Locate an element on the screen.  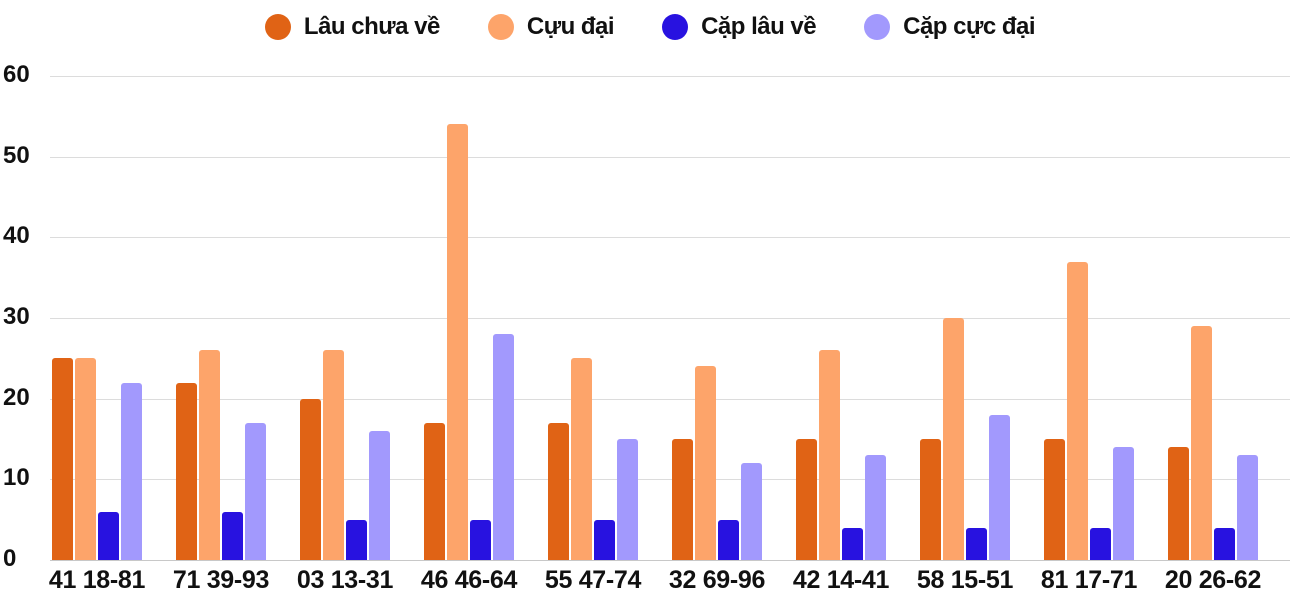
legend-label: Cặp lâu về is located at coordinates (759, 26).